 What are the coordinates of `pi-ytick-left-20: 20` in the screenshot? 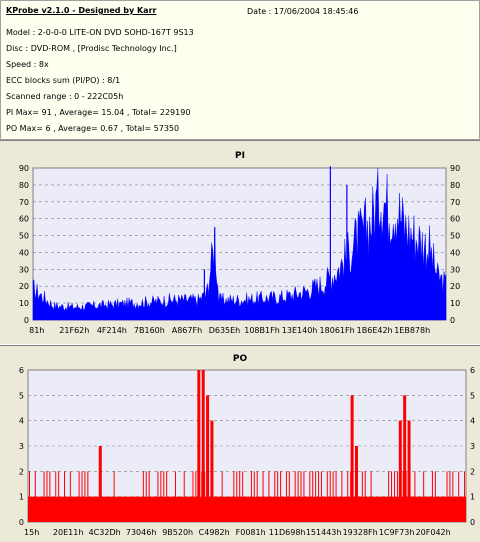 It's located at (24, 286).